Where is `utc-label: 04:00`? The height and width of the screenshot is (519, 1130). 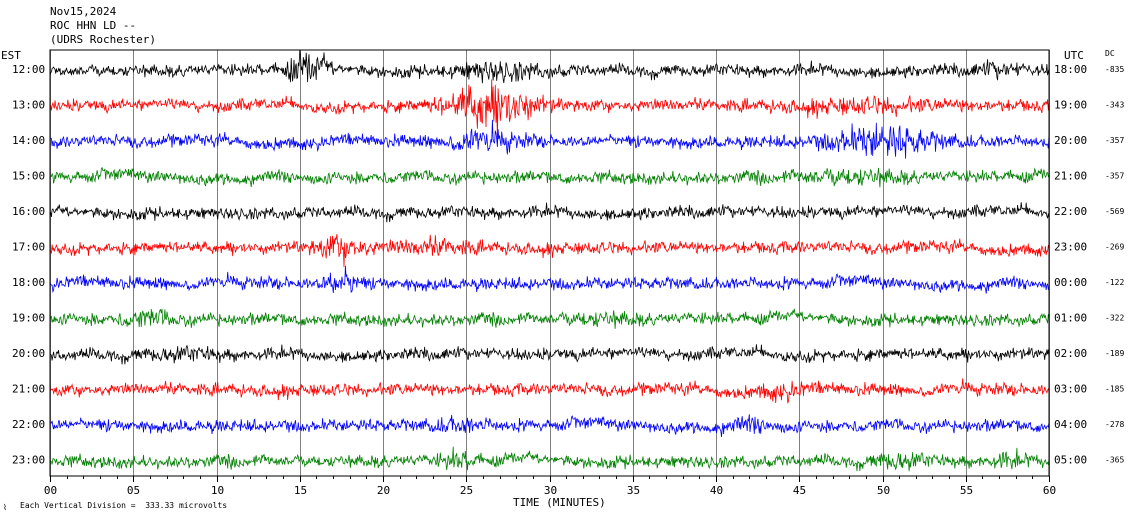 utc-label: 04:00 is located at coordinates (1070, 424).